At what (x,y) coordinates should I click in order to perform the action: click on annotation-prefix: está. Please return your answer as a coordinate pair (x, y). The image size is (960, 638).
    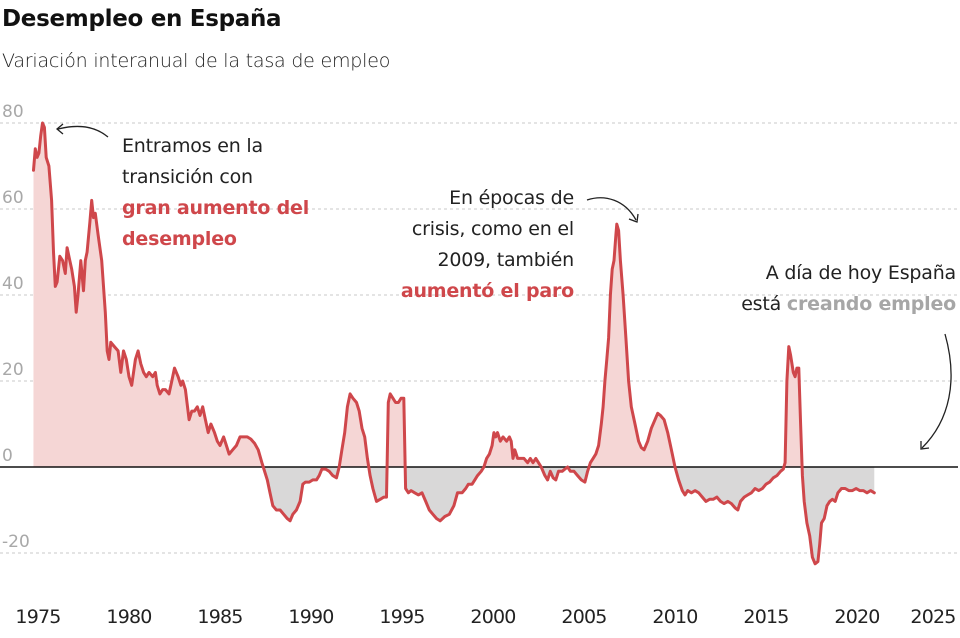
    Looking at the image, I should click on (764, 304).